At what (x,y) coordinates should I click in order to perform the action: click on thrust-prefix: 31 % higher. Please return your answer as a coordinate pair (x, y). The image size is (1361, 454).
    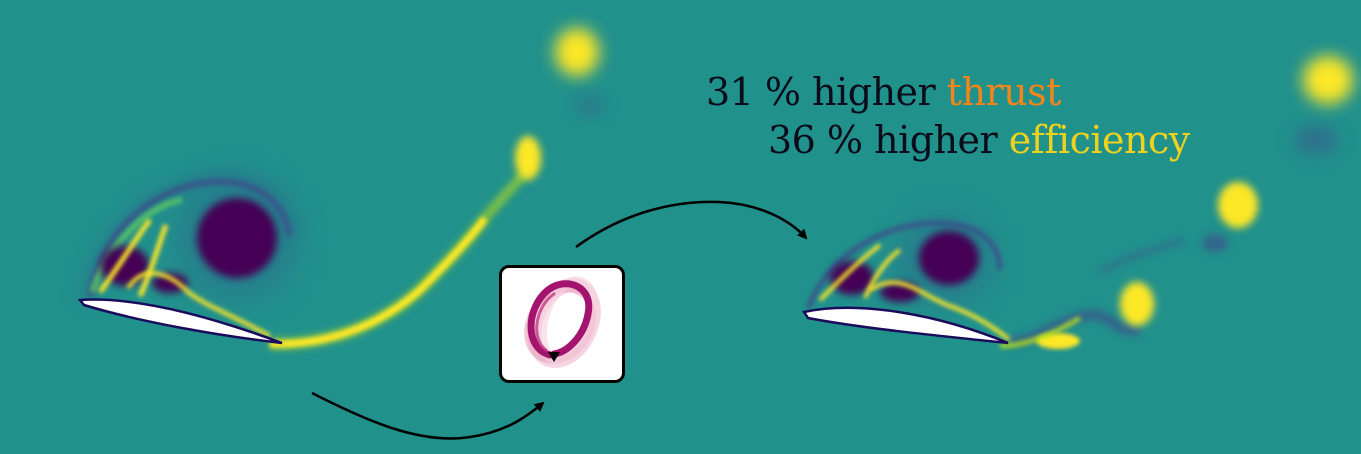
    Looking at the image, I should click on (821, 92).